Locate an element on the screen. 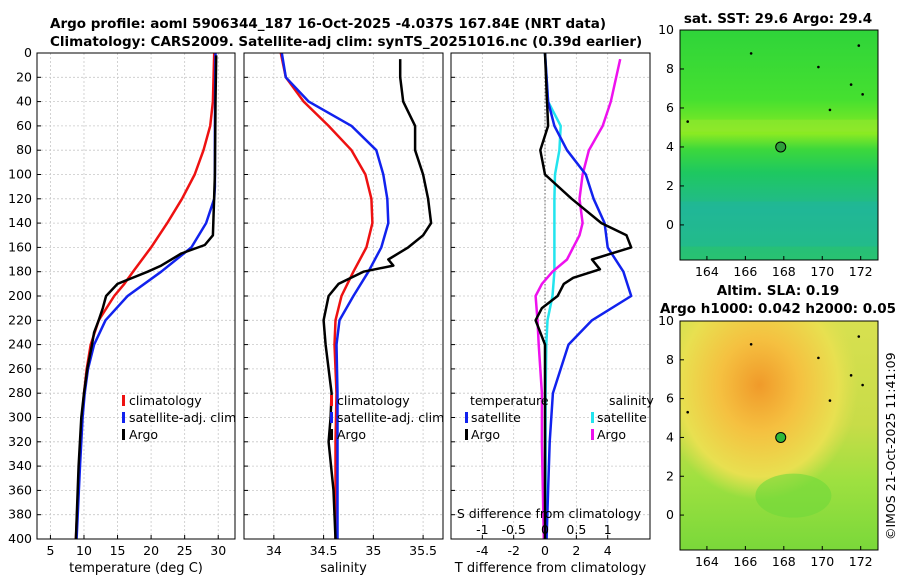 The image size is (900, 580). x-axis-label: temperature (deg C) is located at coordinates (136, 568).